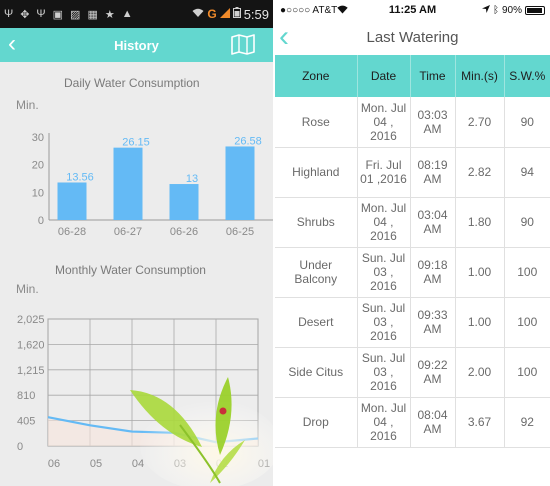 The height and width of the screenshot is (486, 550). Describe the element at coordinates (316, 222) in the screenshot. I see `cell-zone: Shrubs` at that location.